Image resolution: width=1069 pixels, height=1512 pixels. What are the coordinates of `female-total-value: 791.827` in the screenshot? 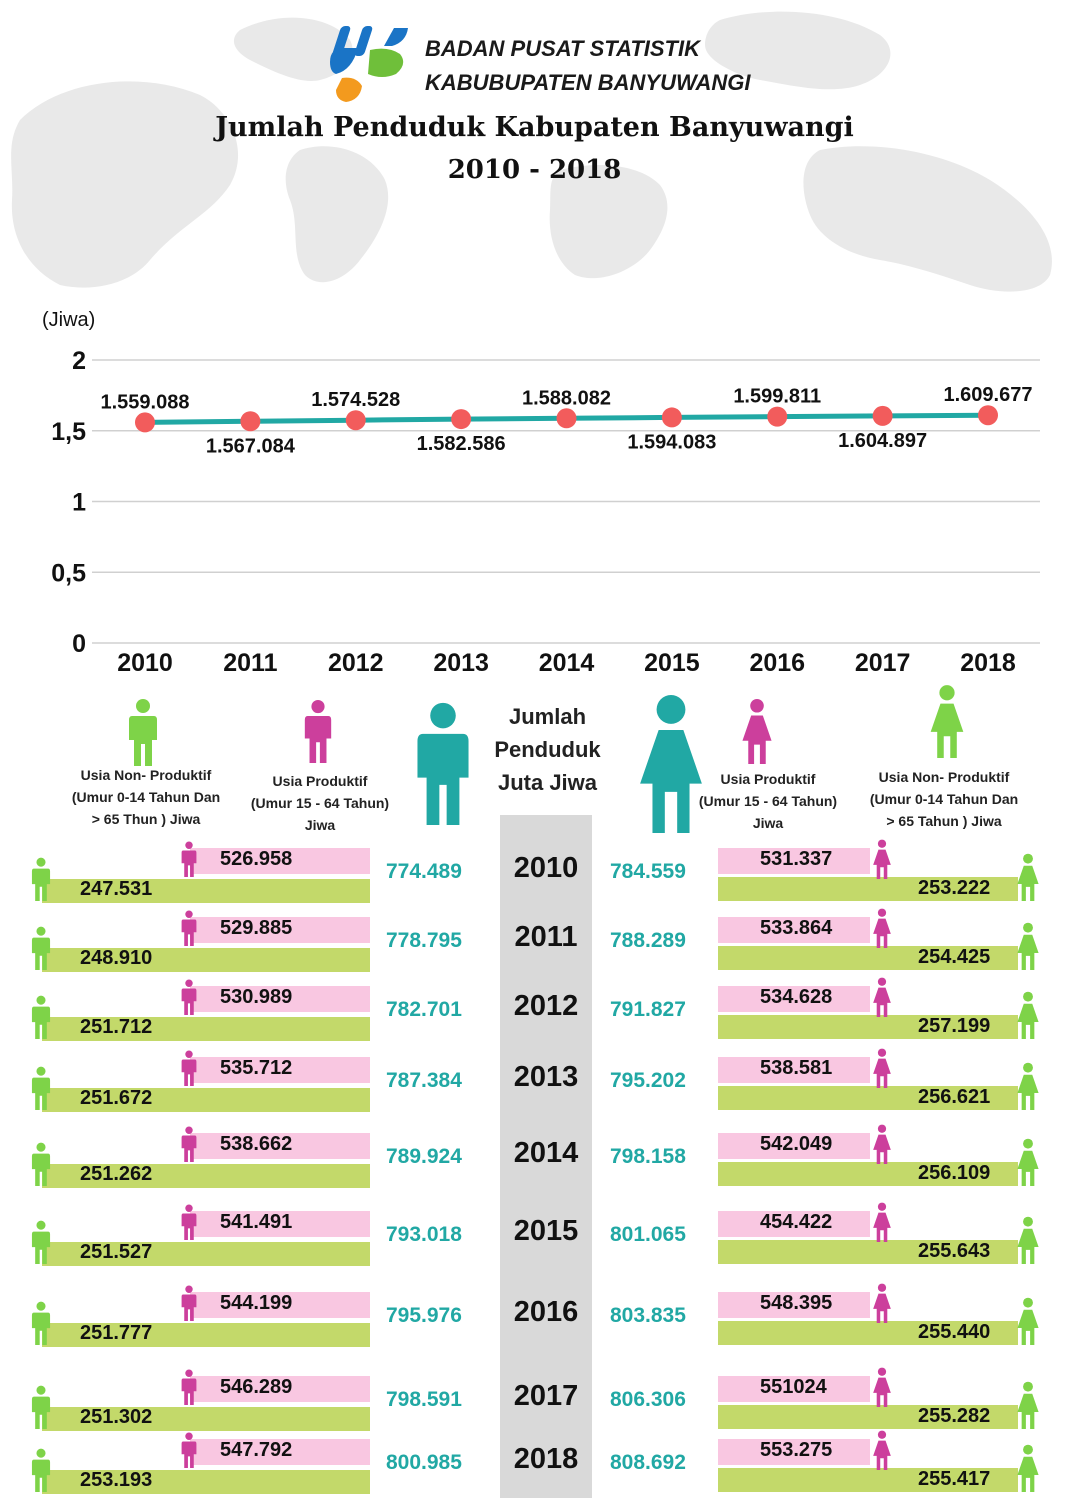 It's located at (648, 1009).